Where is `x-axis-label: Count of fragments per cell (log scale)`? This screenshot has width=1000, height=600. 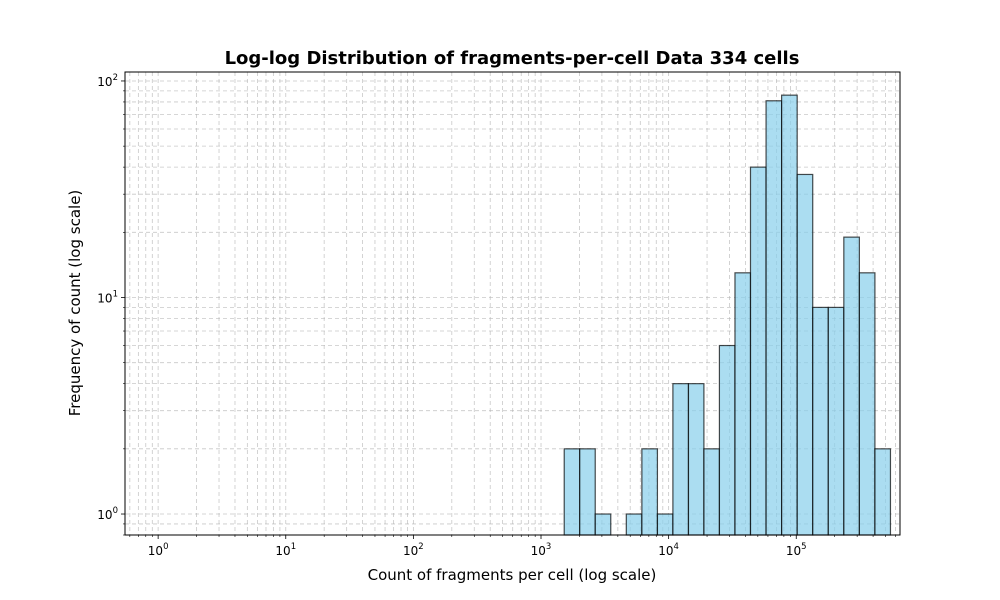
x-axis-label: Count of fragments per cell (log scale) is located at coordinates (512, 575).